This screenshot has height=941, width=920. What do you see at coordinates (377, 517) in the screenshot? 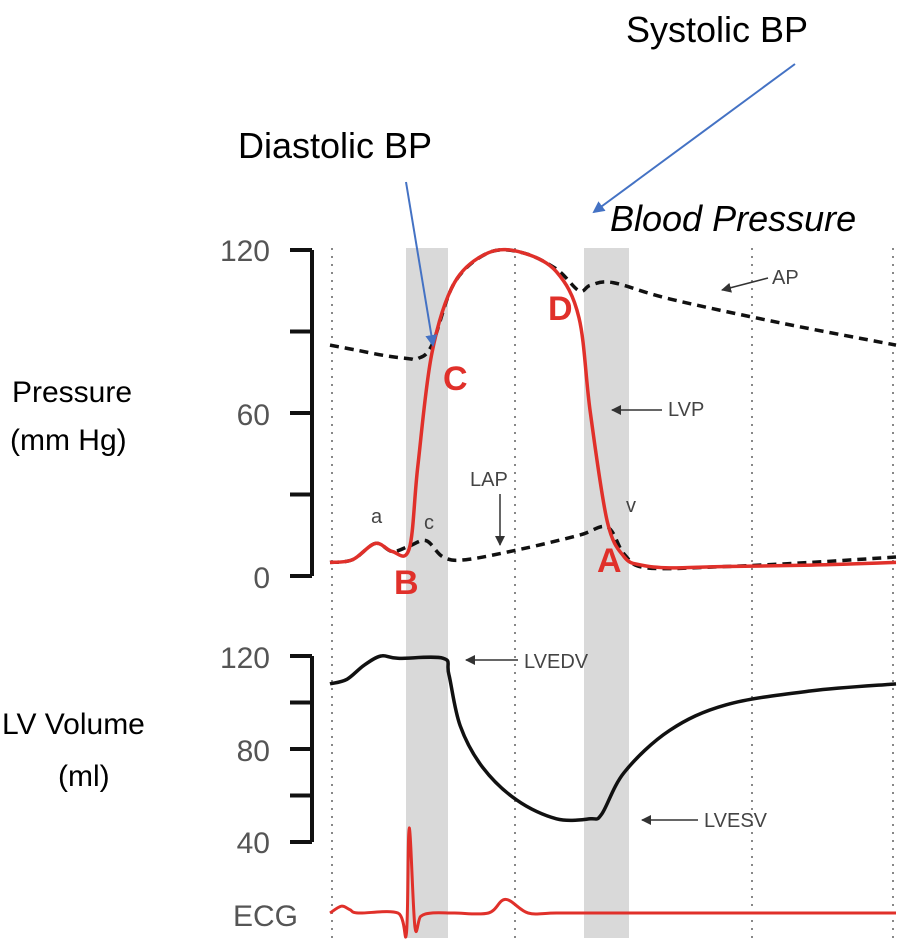
I see `label-a: a` at bounding box center [377, 517].